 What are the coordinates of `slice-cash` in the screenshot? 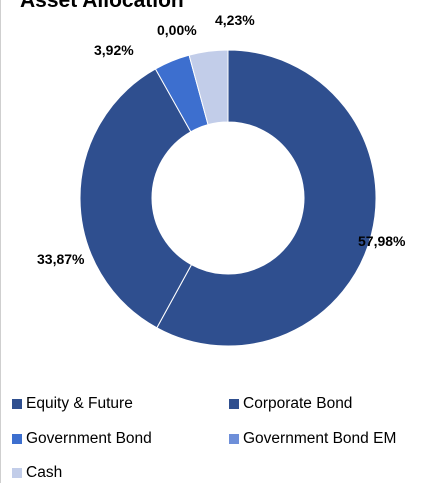 It's located at (208, 87).